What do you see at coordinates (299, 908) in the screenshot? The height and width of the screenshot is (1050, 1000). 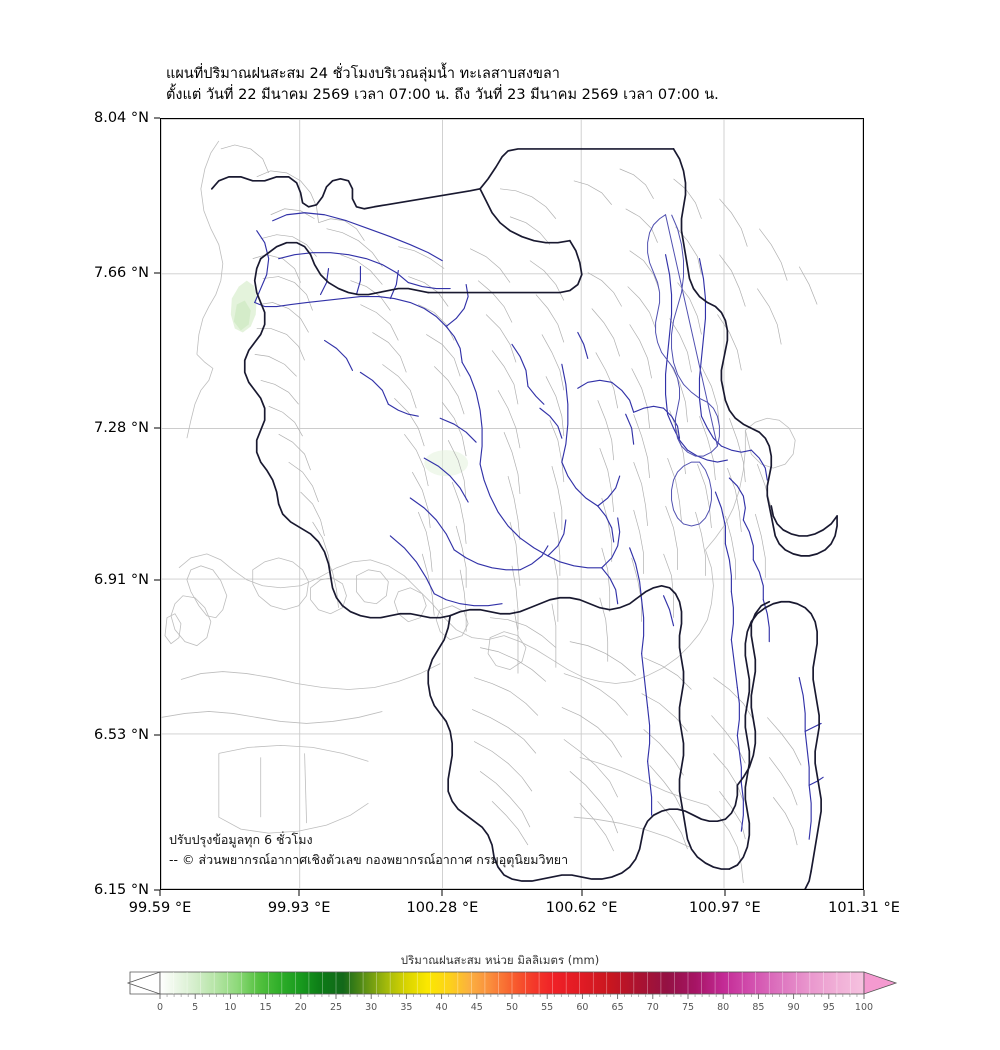 I see `x-axis-tick-label: 99.93 °E` at bounding box center [299, 908].